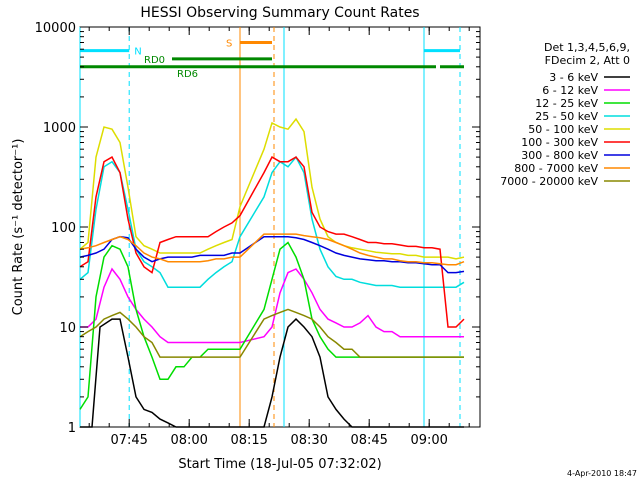  I want to click on x-tick-label-4: 08:45, so click(368, 440).